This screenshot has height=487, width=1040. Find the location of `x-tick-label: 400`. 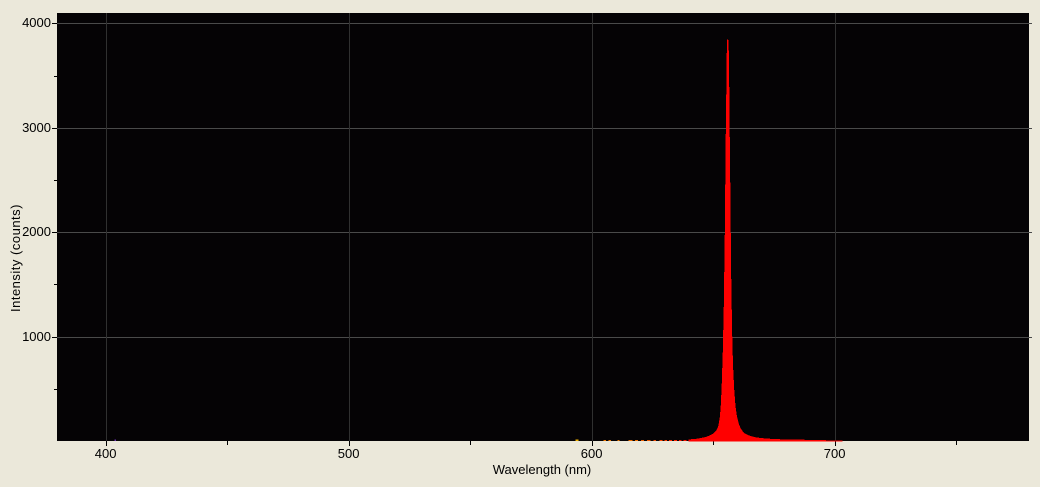

x-tick-label: 400 is located at coordinates (105, 453).